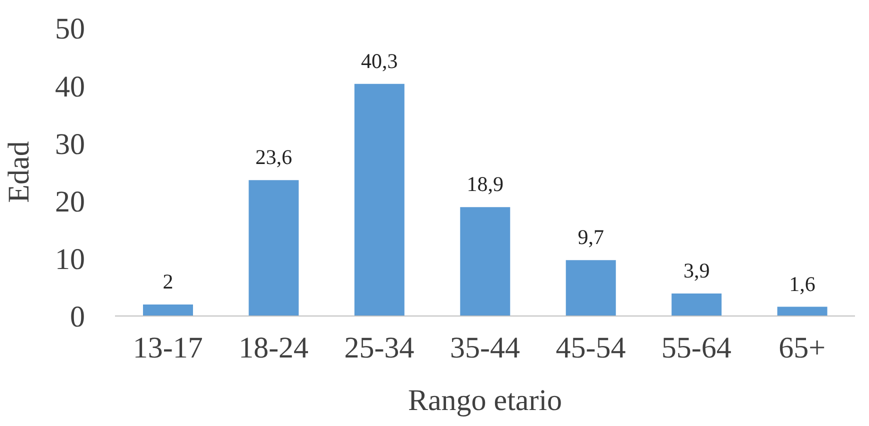 This screenshot has width=869, height=426. I want to click on data-label: 2, so click(168, 281).